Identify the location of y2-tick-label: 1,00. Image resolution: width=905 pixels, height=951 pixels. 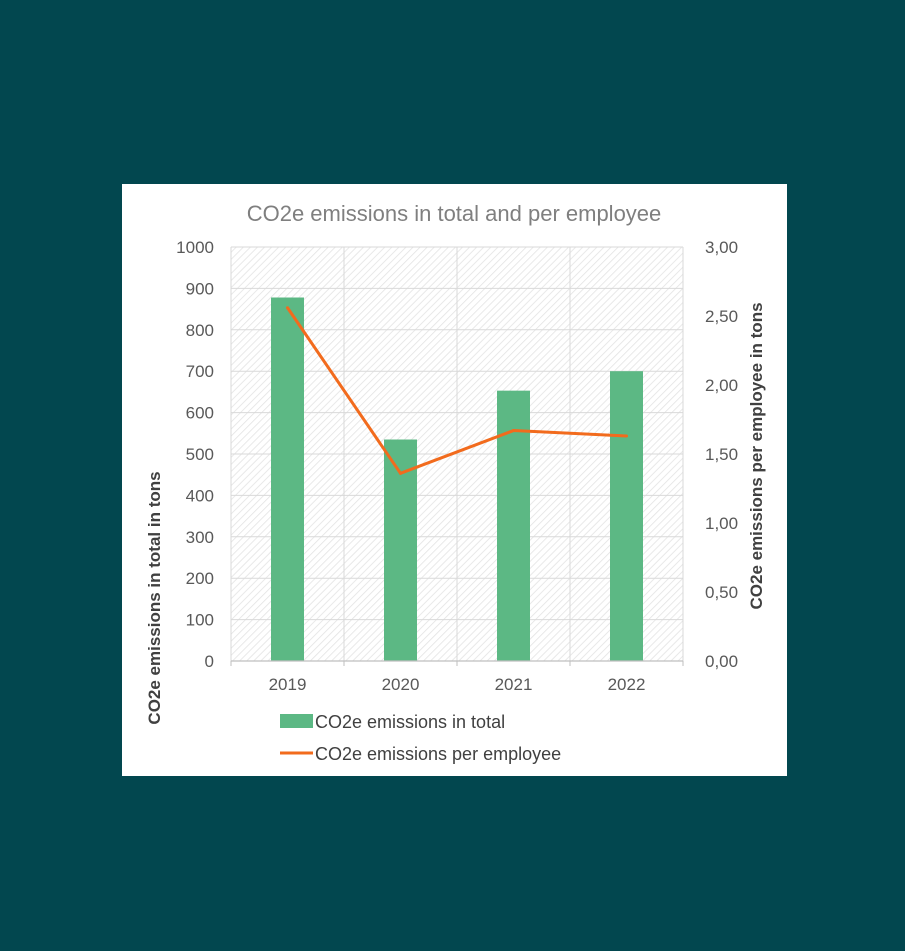
(721, 523).